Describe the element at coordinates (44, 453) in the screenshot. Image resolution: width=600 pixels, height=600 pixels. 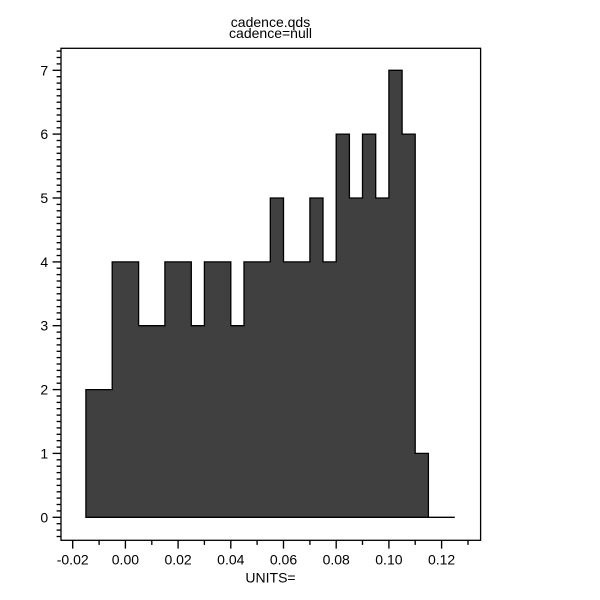
I see `svg-text: 1` at that location.